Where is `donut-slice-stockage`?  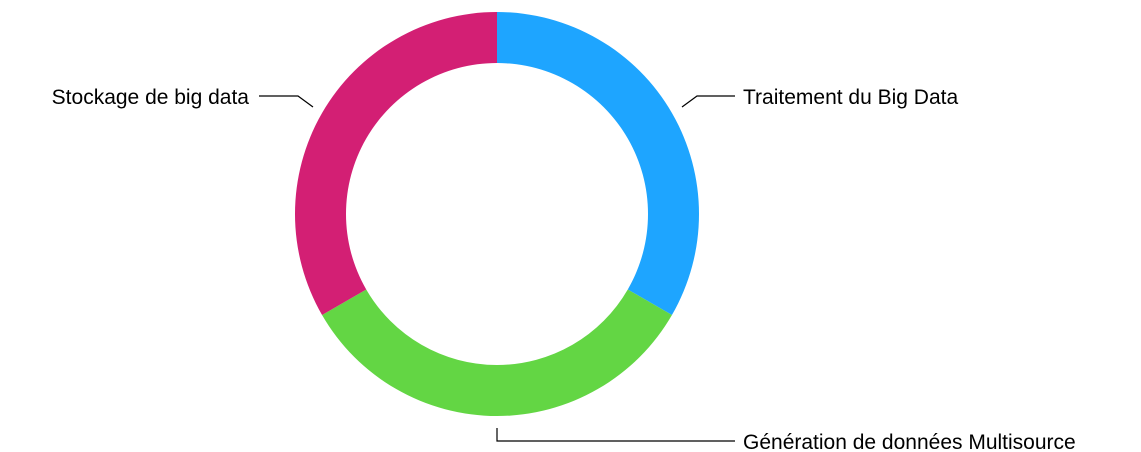 donut-slice-stockage is located at coordinates (396, 163).